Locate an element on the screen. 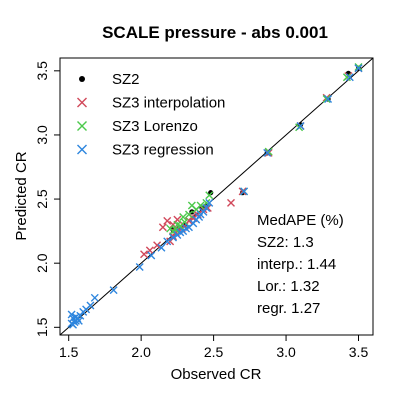  y-tick-label: 3.0 is located at coordinates (42, 135).